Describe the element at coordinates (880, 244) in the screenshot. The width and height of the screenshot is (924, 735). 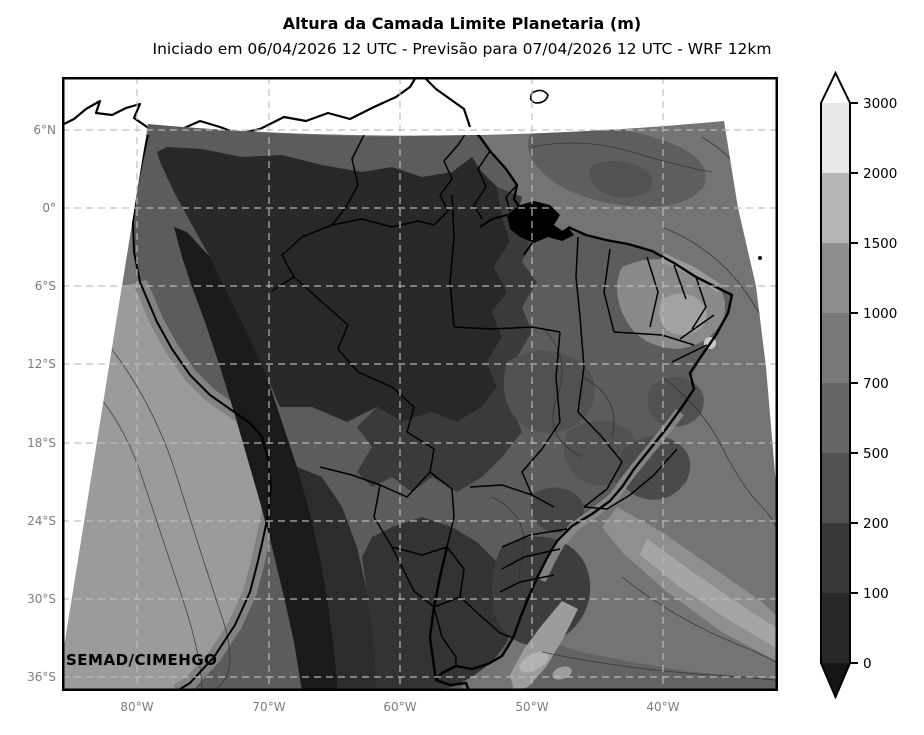
I see `colorbar-tick-label: 1500` at that location.